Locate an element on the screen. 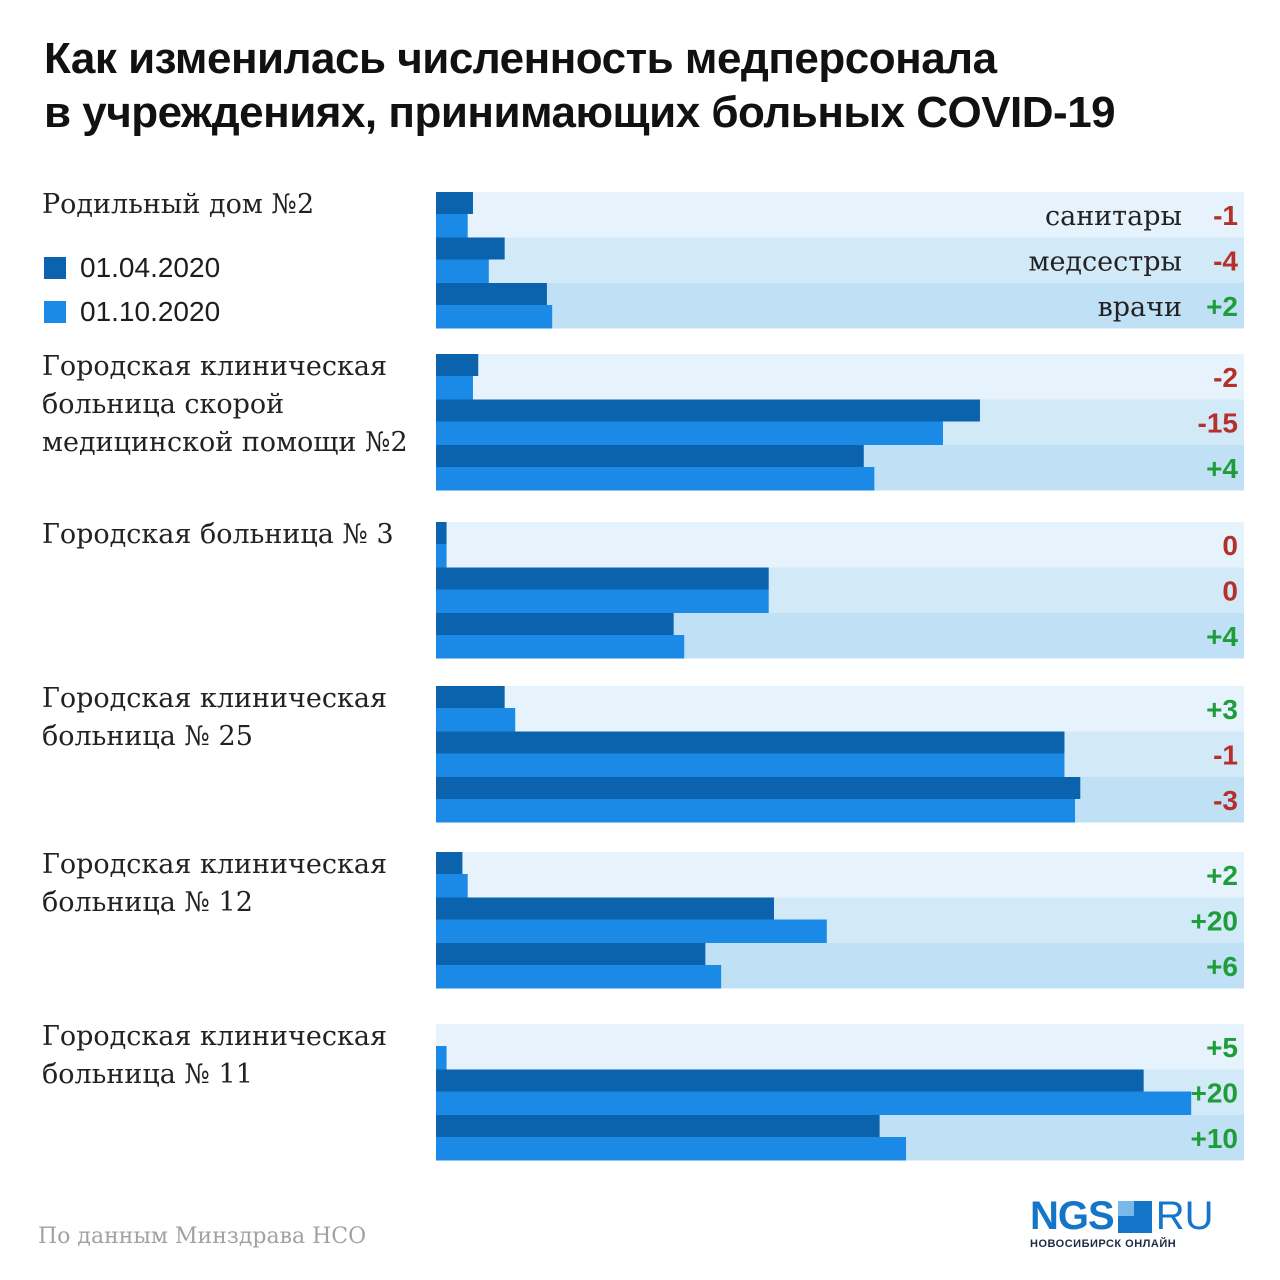  legend-label-april: 01.04.2020 is located at coordinates (150, 267).